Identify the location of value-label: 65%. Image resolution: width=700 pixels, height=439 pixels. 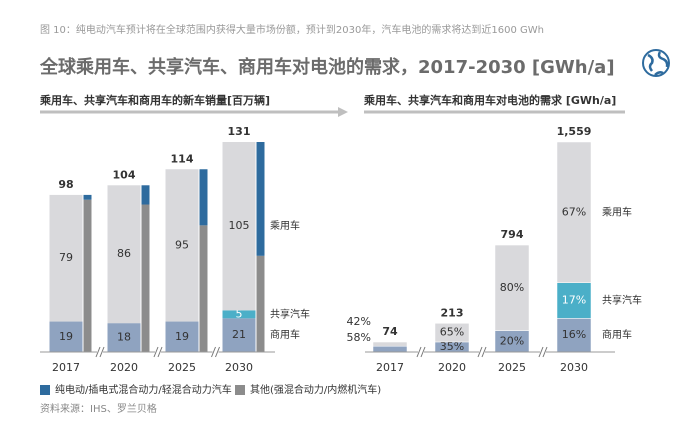
(452, 332).